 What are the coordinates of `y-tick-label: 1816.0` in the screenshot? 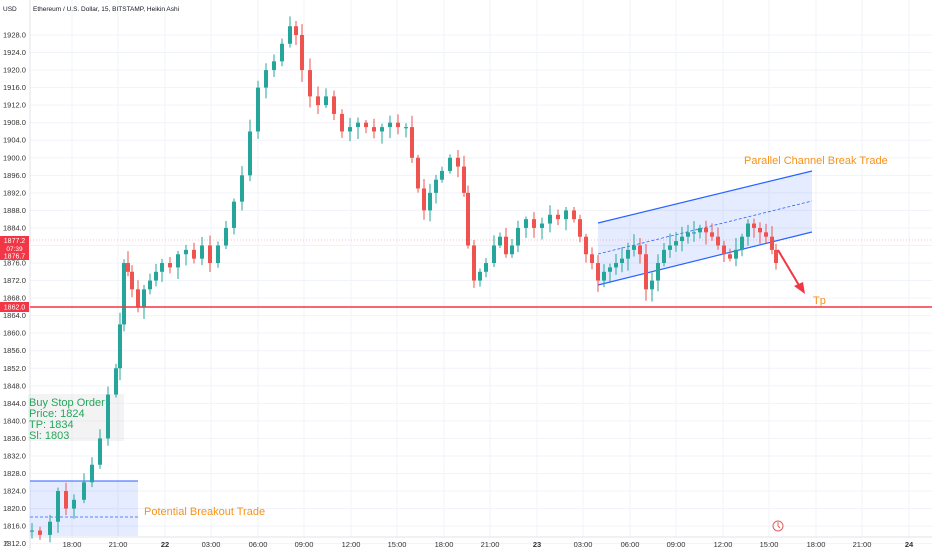 It's located at (14, 526).